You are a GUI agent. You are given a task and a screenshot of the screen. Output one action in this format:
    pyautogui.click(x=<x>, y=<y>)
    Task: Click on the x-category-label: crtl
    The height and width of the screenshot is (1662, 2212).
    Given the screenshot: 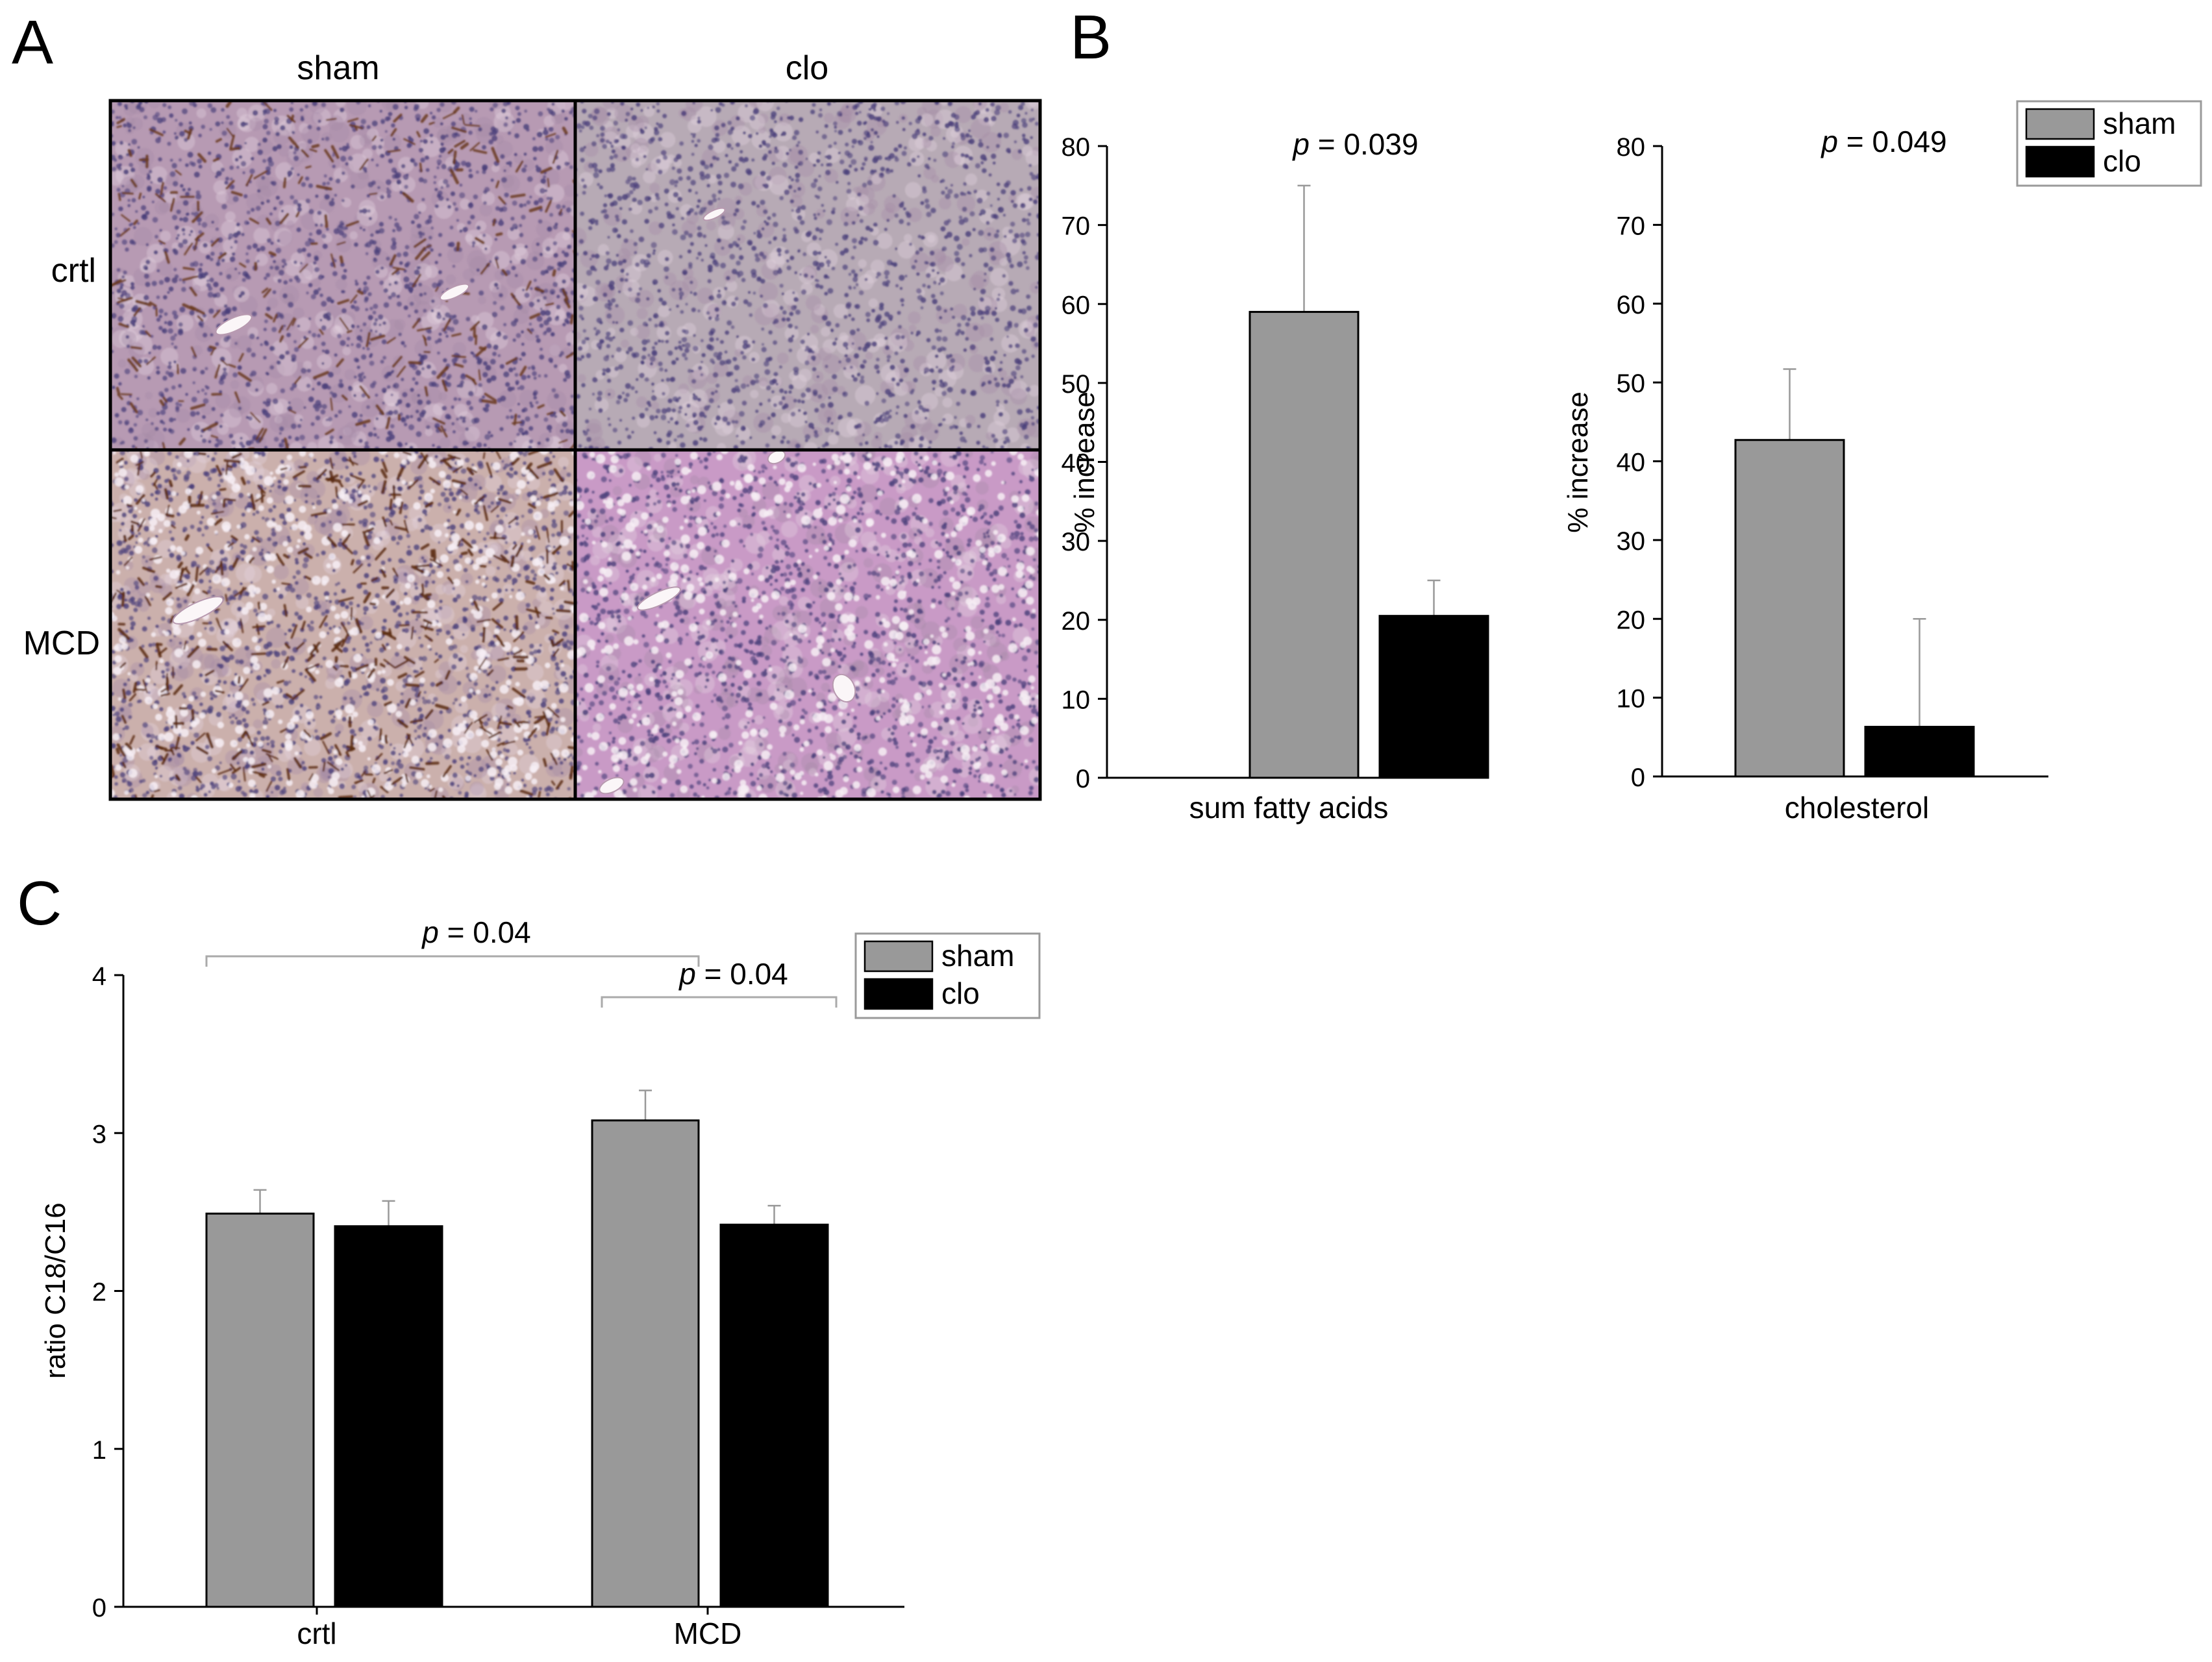 What is the action you would take?
    pyautogui.click(x=316, y=1633)
    